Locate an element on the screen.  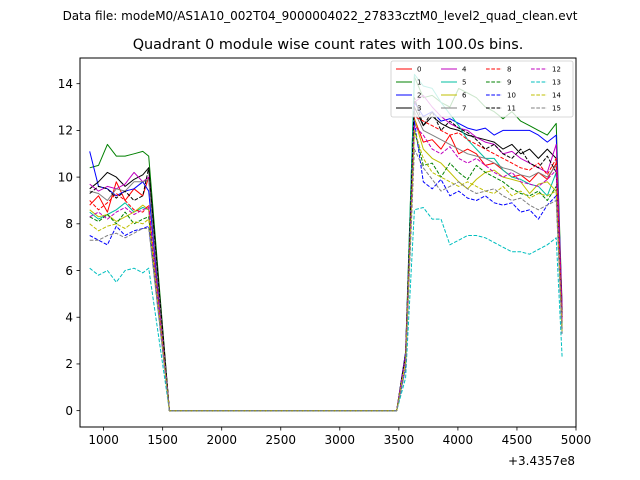
x-offset-label: +3.4357e8 is located at coordinates (541, 461).